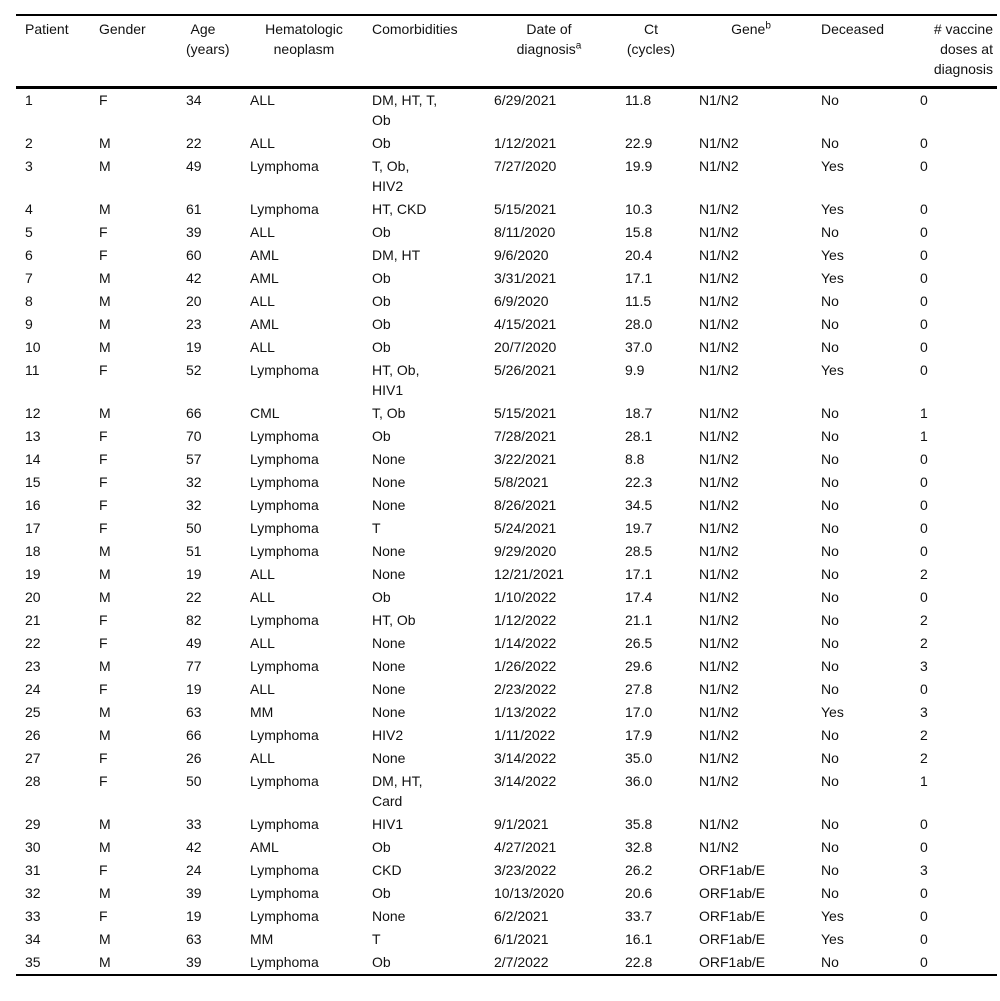 This screenshot has width=1000, height=1001. Describe the element at coordinates (651, 39) in the screenshot. I see `column-header-ct: Ct (cycles)` at that location.